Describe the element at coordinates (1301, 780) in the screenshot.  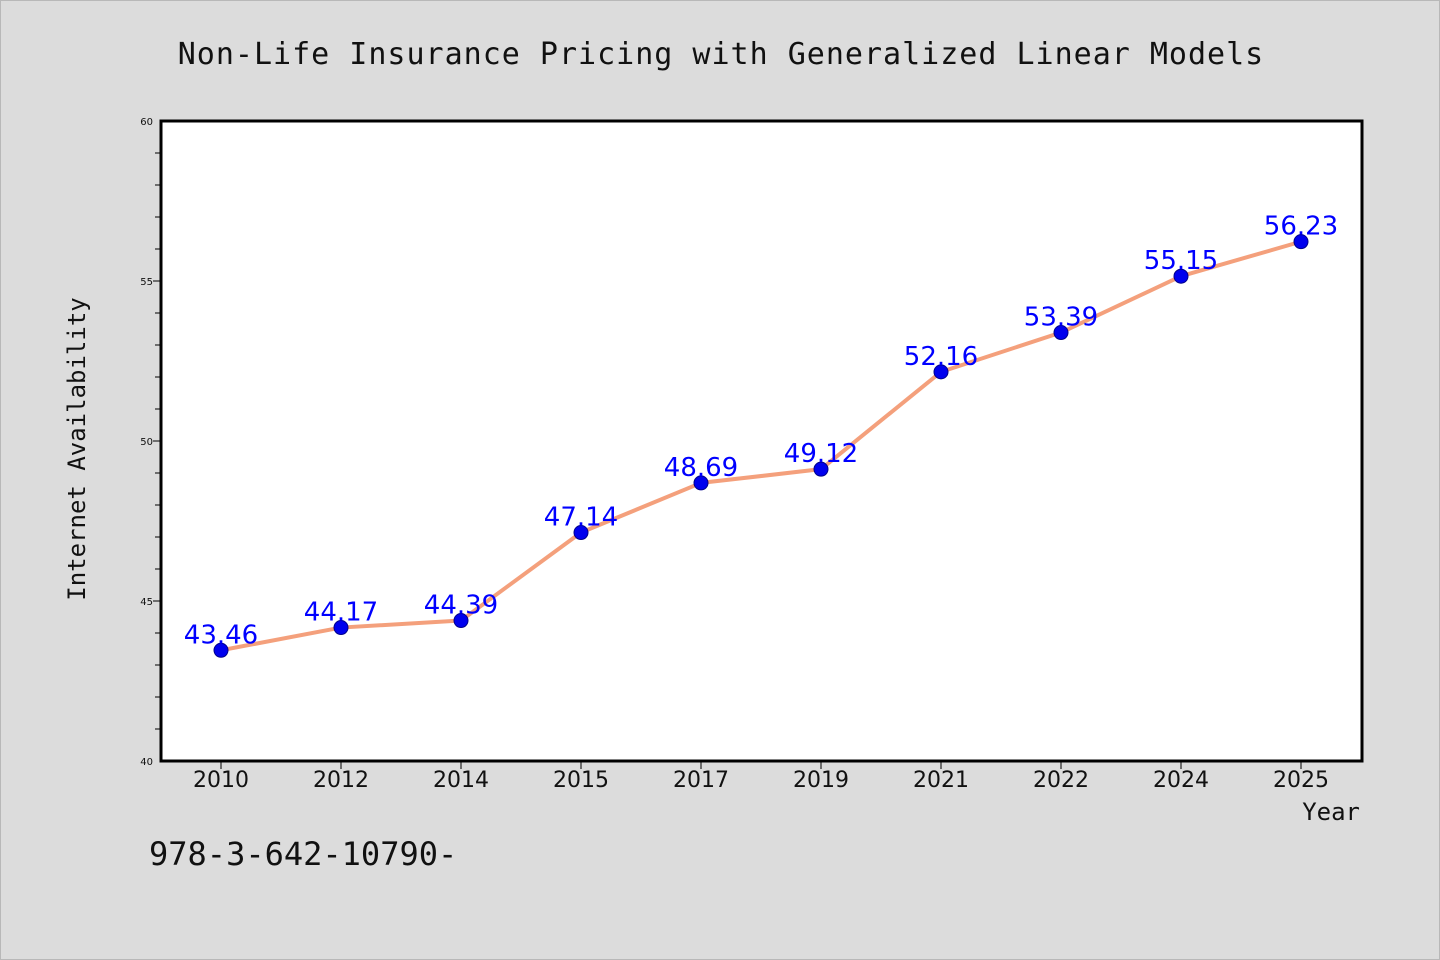
I see `x-tick-label: 2025` at that location.